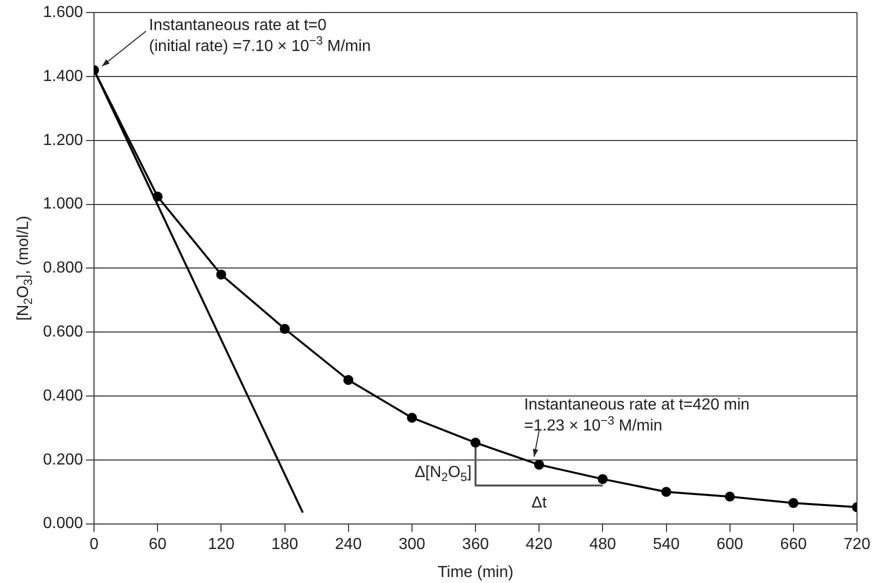  Describe the element at coordinates (475, 544) in the screenshot. I see `x-tick-label: 360` at that location.